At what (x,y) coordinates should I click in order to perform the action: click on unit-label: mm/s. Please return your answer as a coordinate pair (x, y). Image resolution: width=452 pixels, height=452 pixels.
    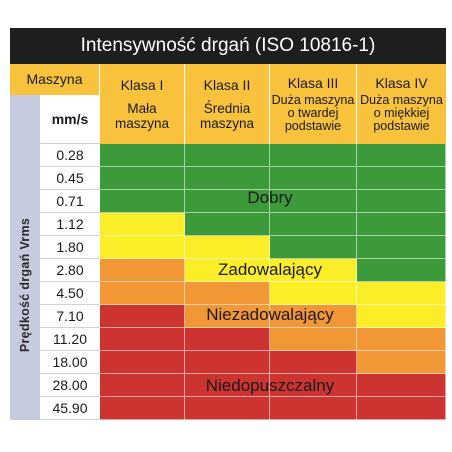
    Looking at the image, I should click on (70, 119).